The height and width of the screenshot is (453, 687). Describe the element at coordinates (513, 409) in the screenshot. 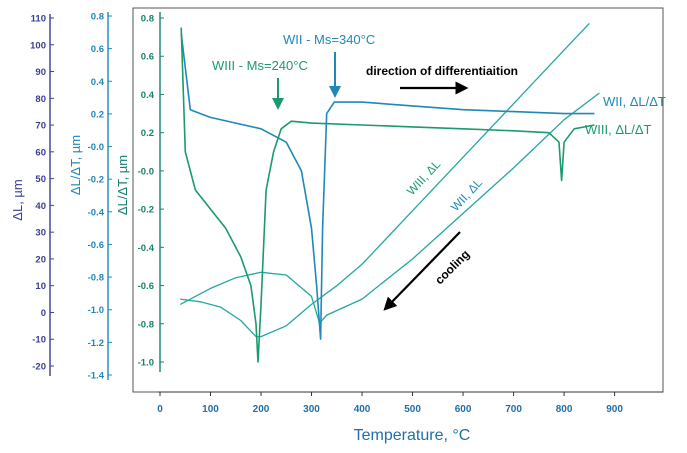

I see `x-tick-label: 700` at that location.